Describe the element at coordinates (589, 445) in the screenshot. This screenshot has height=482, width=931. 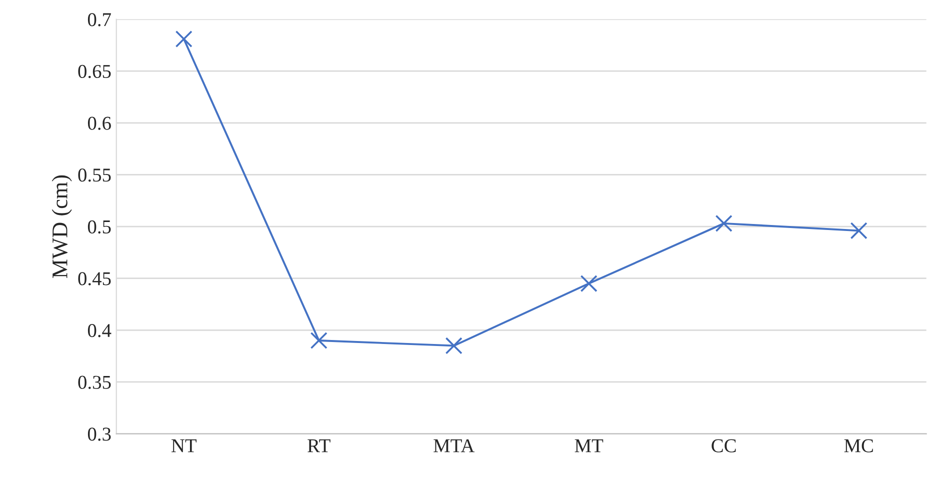
I see `x-tick-label: MT` at that location.